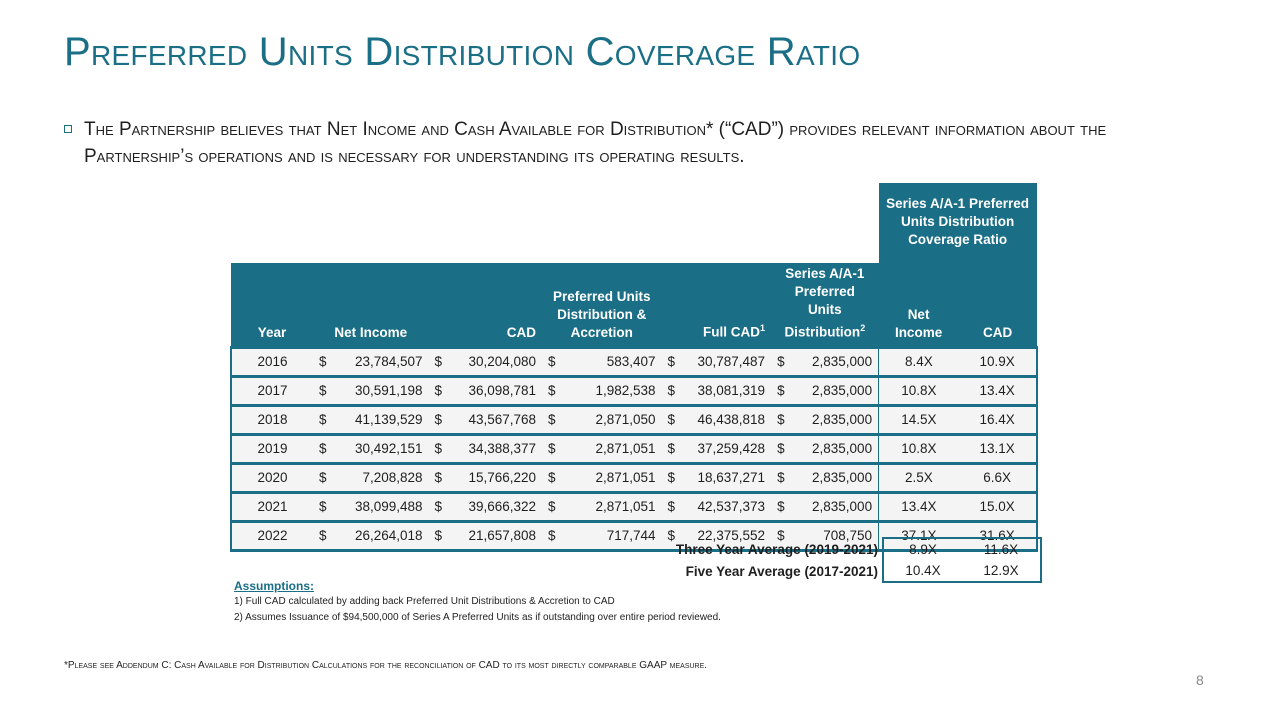 This screenshot has height=720, width=1280. What do you see at coordinates (922, 571) in the screenshot?
I see `average-net-income: 10.4X` at bounding box center [922, 571].